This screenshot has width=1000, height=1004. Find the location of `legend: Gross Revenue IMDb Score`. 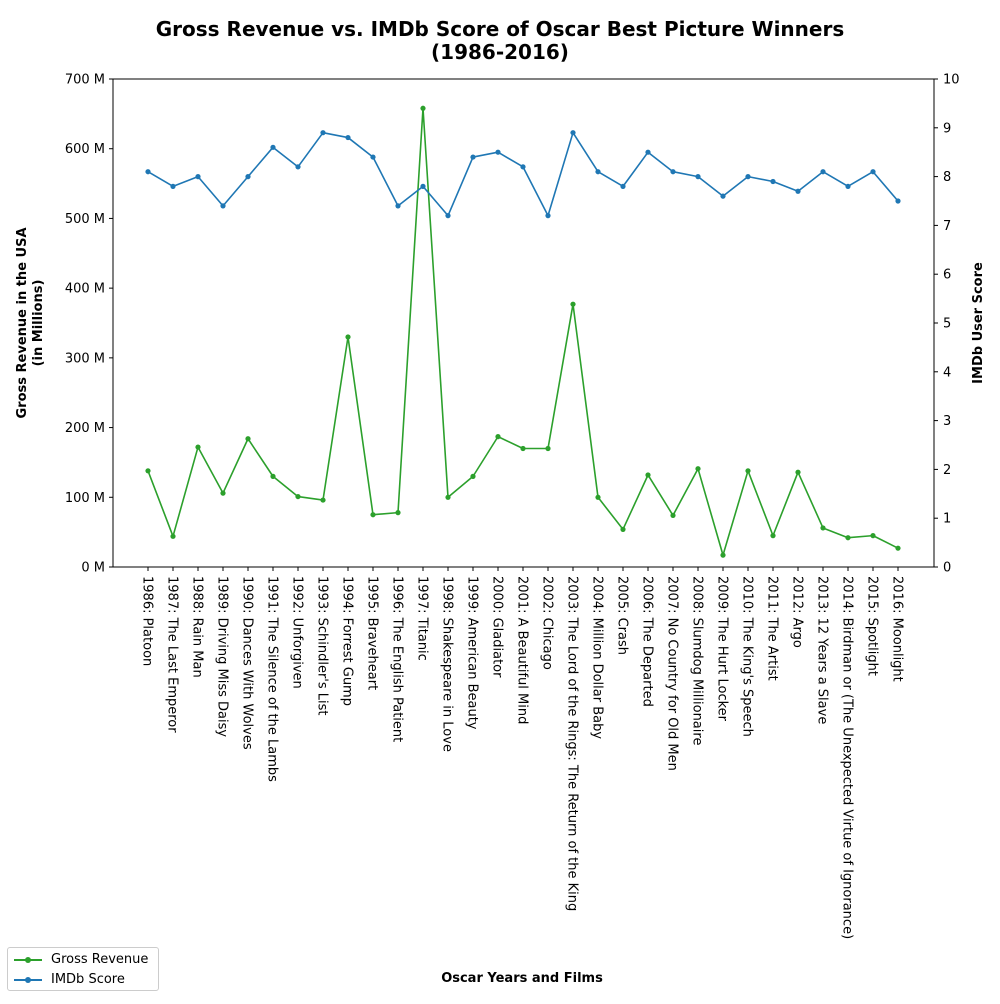

legend: Gross Revenue IMDb Score is located at coordinates (83, 969).